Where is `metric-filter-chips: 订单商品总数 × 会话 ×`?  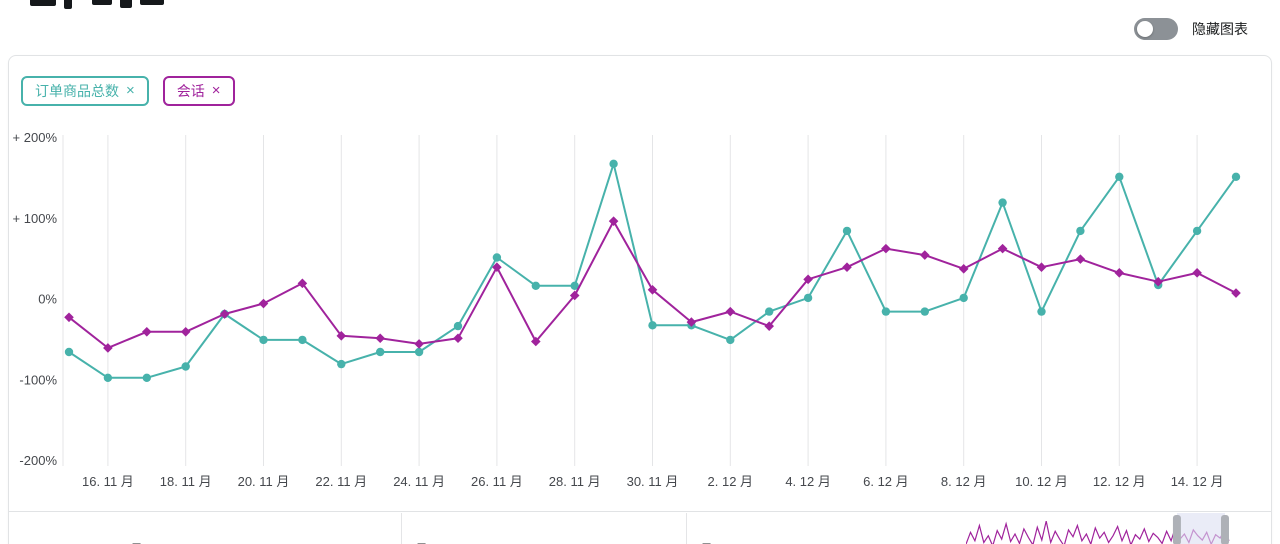
metric-filter-chips: 订单商品总数 × 会话 × is located at coordinates (128, 91).